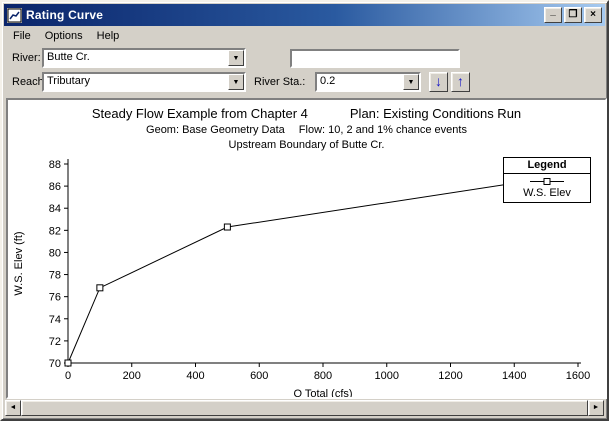 This screenshot has height=421, width=609. I want to click on svg-text: 1600, so click(578, 376).